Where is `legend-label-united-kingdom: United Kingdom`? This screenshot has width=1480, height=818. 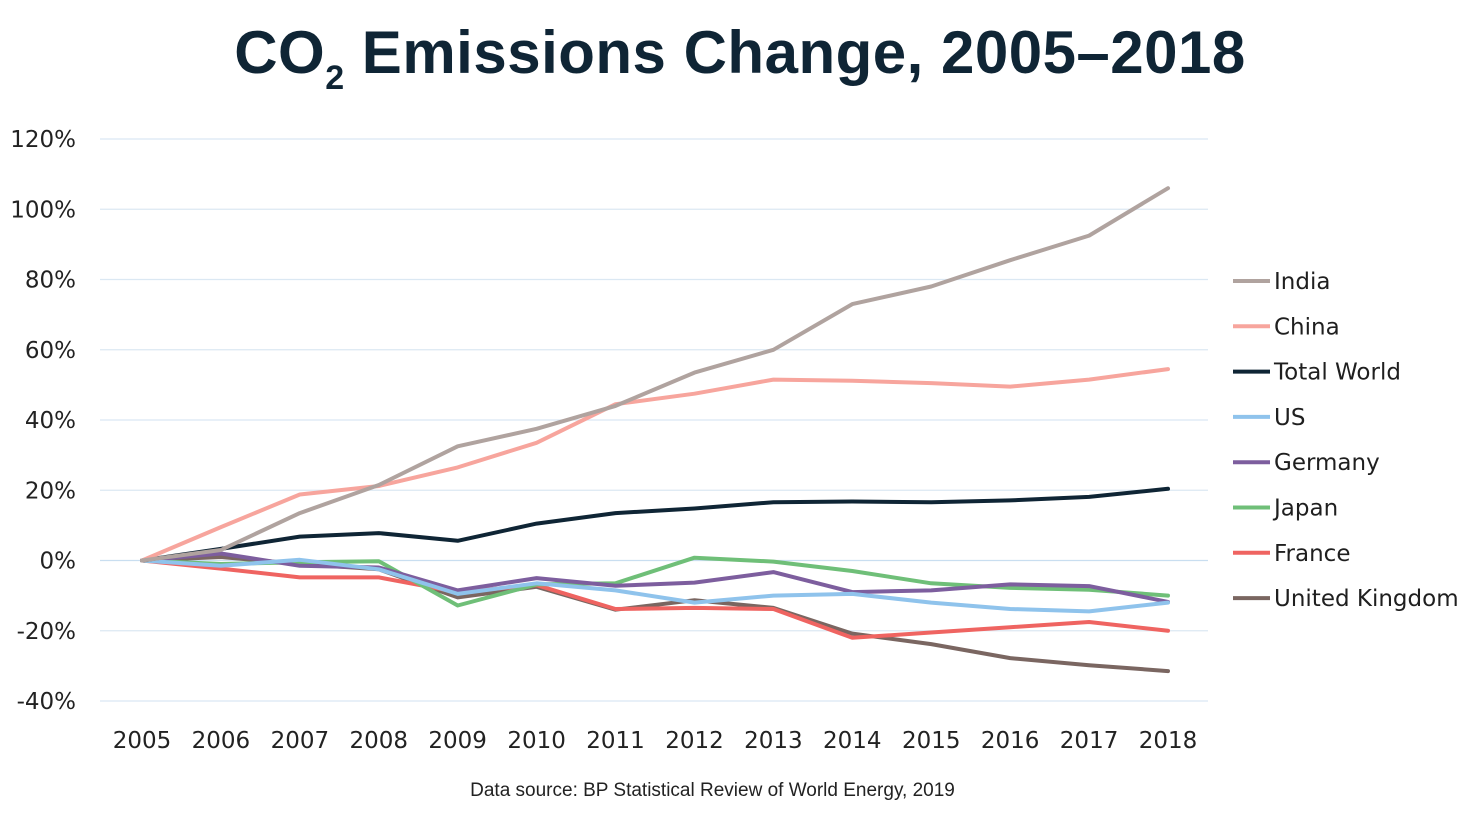
legend-label-united-kingdom: United Kingdom is located at coordinates (1366, 599).